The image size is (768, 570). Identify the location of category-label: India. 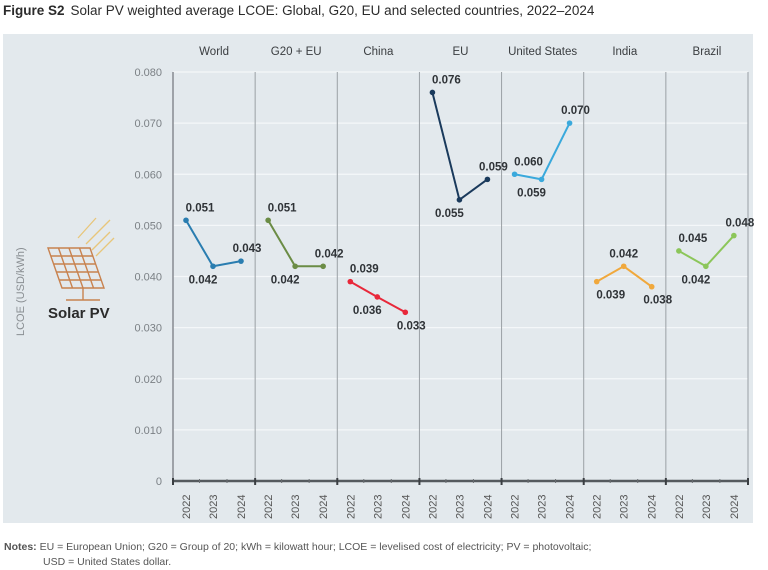
(625, 52).